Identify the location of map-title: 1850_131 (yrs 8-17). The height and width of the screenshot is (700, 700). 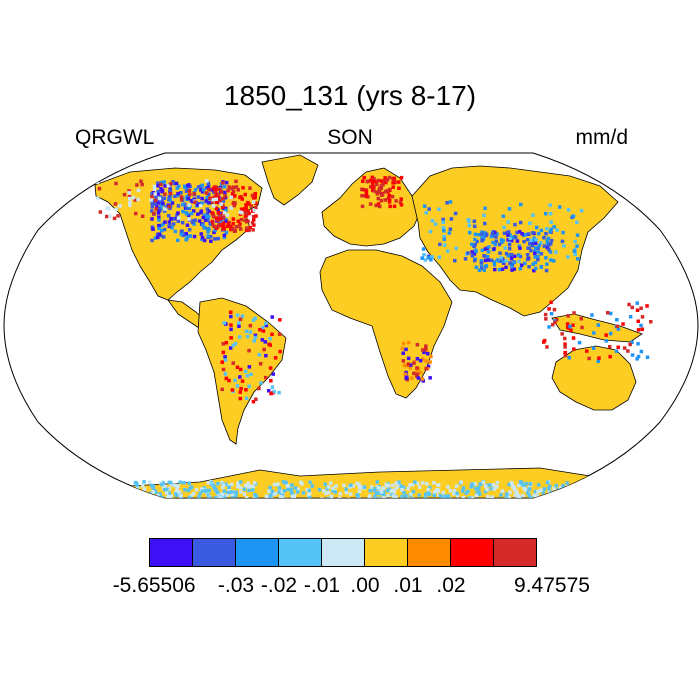
(350, 95).